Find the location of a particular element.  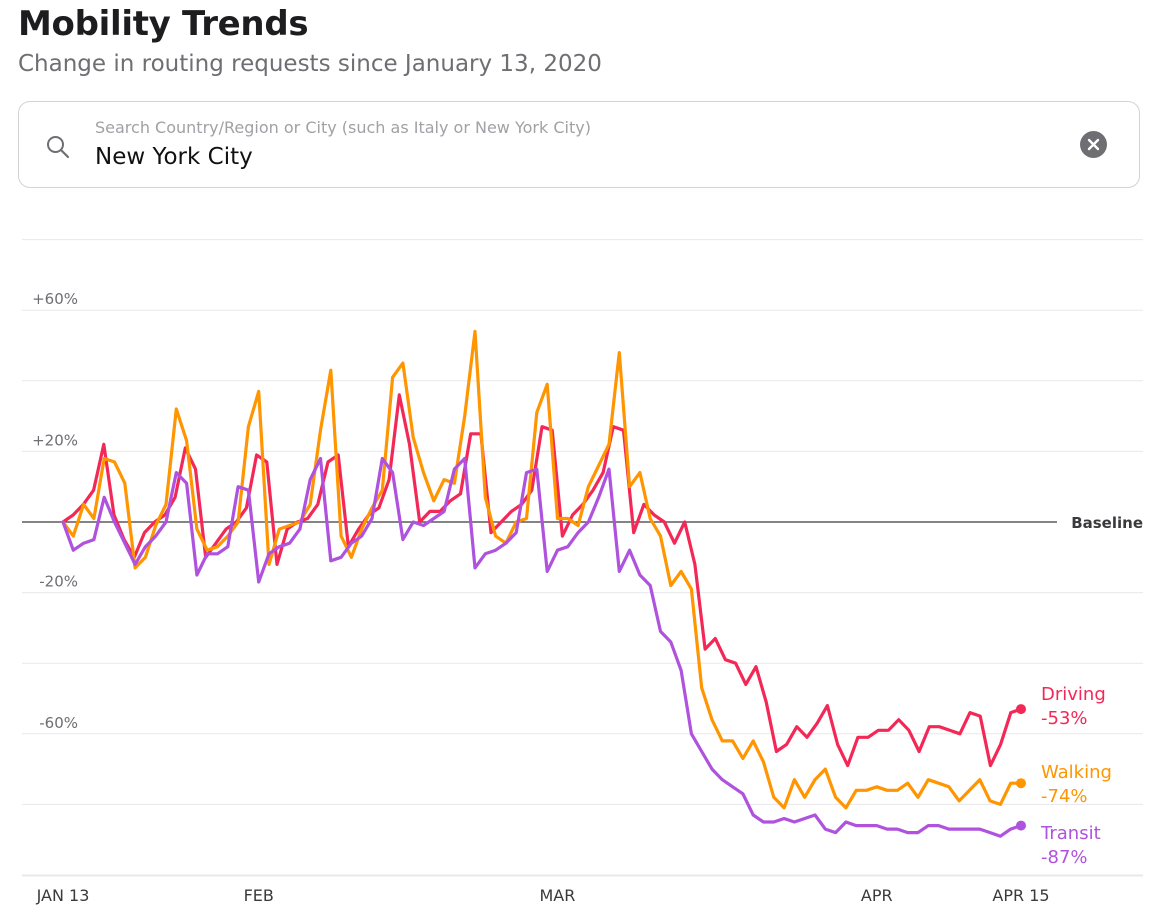

baseline-label: Baseline is located at coordinates (1107, 523).